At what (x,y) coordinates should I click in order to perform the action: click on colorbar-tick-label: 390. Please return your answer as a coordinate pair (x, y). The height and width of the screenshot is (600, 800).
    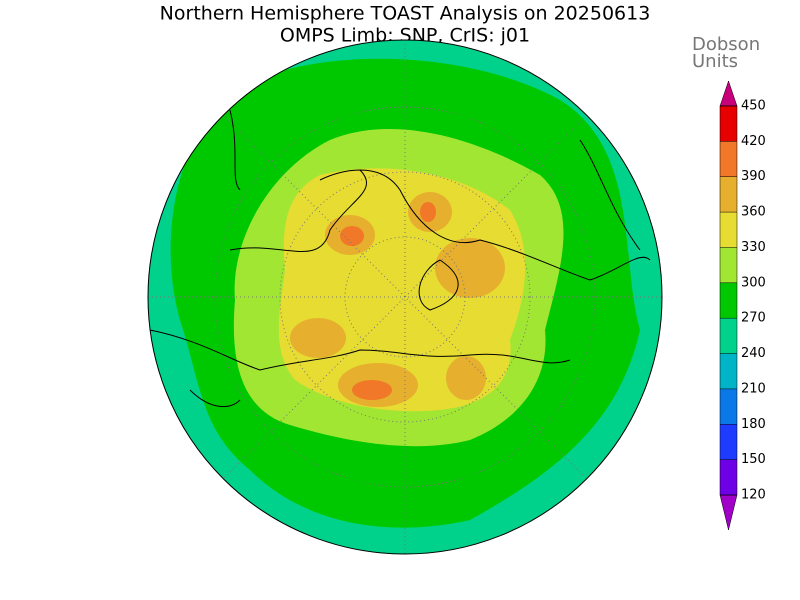
    Looking at the image, I should click on (753, 176).